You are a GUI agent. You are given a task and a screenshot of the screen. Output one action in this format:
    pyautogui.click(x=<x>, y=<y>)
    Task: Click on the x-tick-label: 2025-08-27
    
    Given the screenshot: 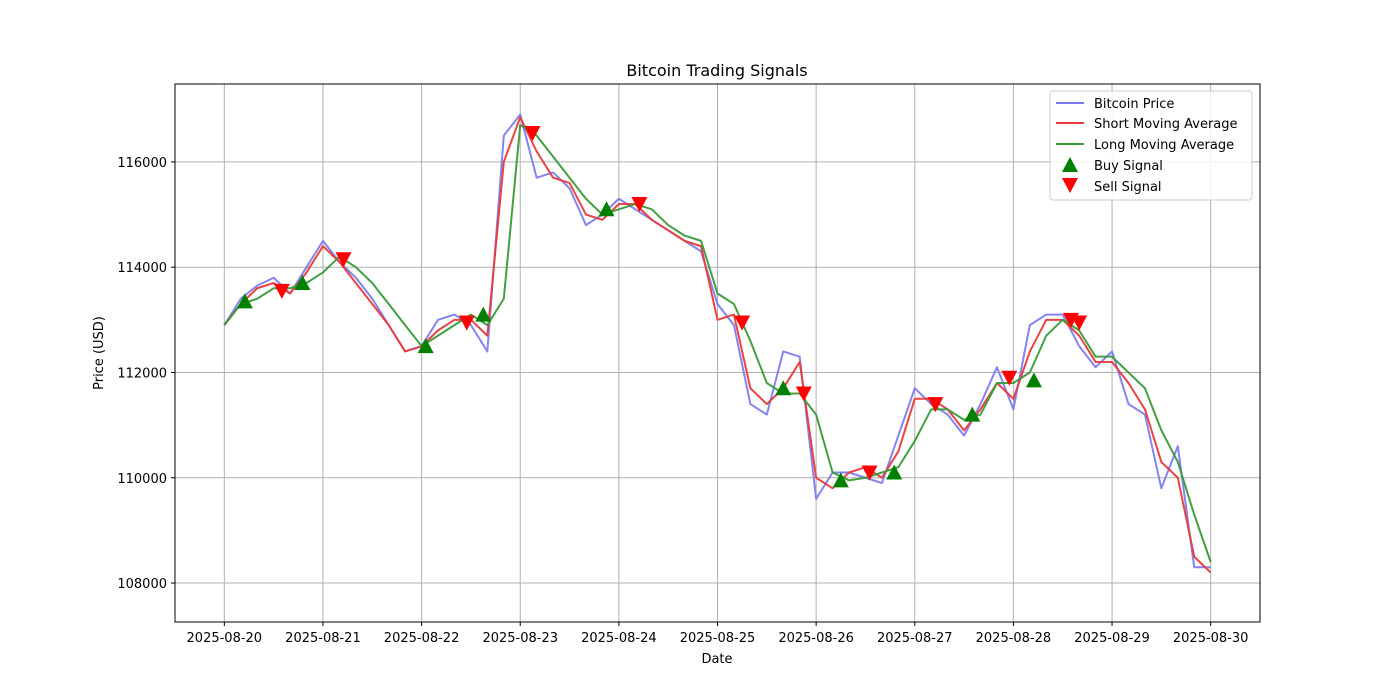 What is the action you would take?
    pyautogui.click(x=915, y=638)
    